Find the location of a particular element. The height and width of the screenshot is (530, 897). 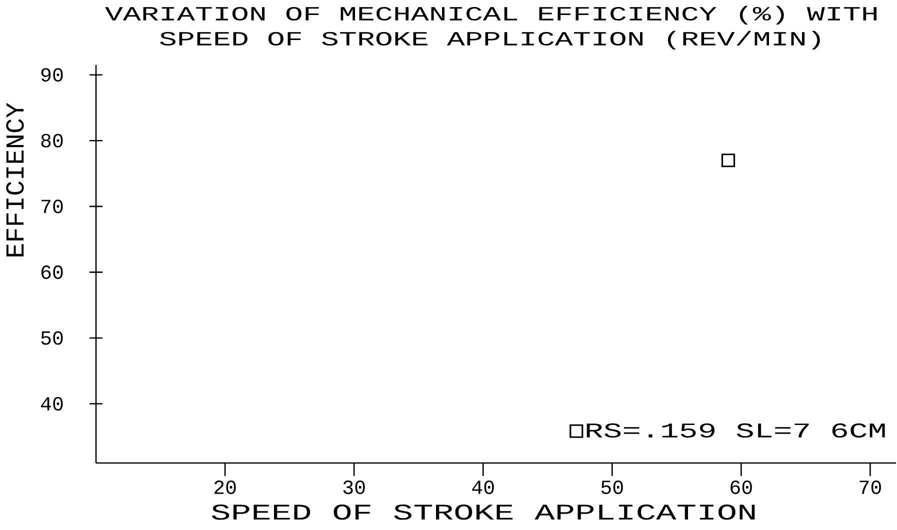

y-tick-label: 50 is located at coordinates (52, 338).